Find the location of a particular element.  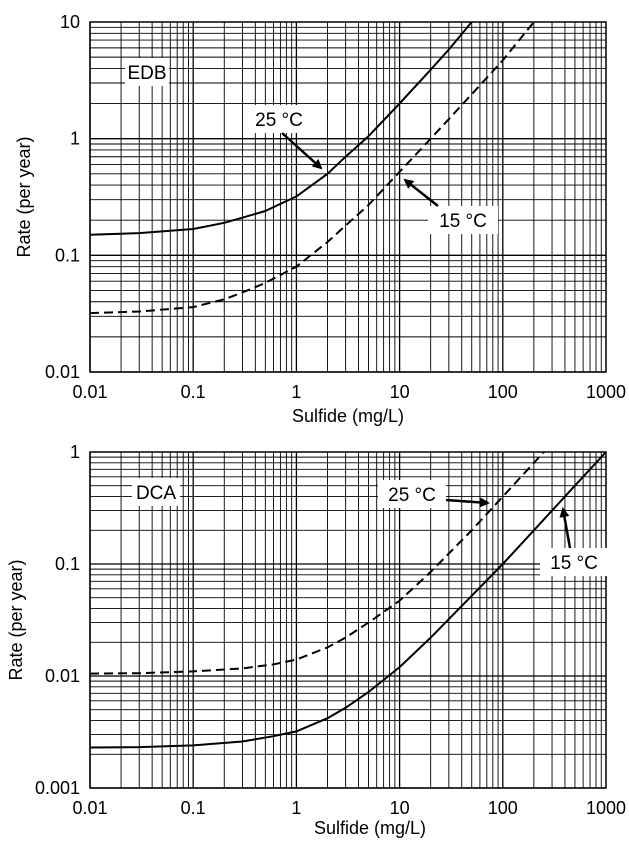

chart-edb-series-label-text: EDB is located at coordinates (146, 73).